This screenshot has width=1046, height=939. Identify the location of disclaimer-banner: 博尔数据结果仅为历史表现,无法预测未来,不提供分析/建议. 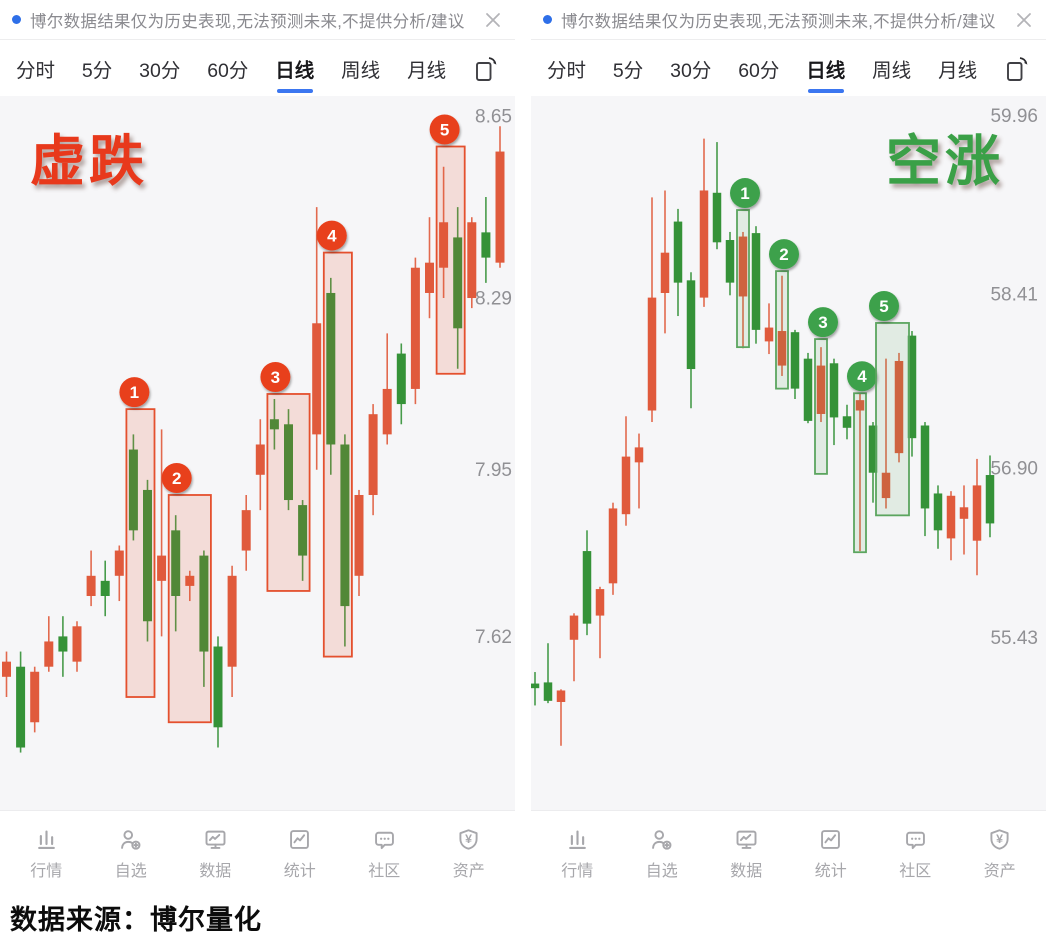
(788, 20).